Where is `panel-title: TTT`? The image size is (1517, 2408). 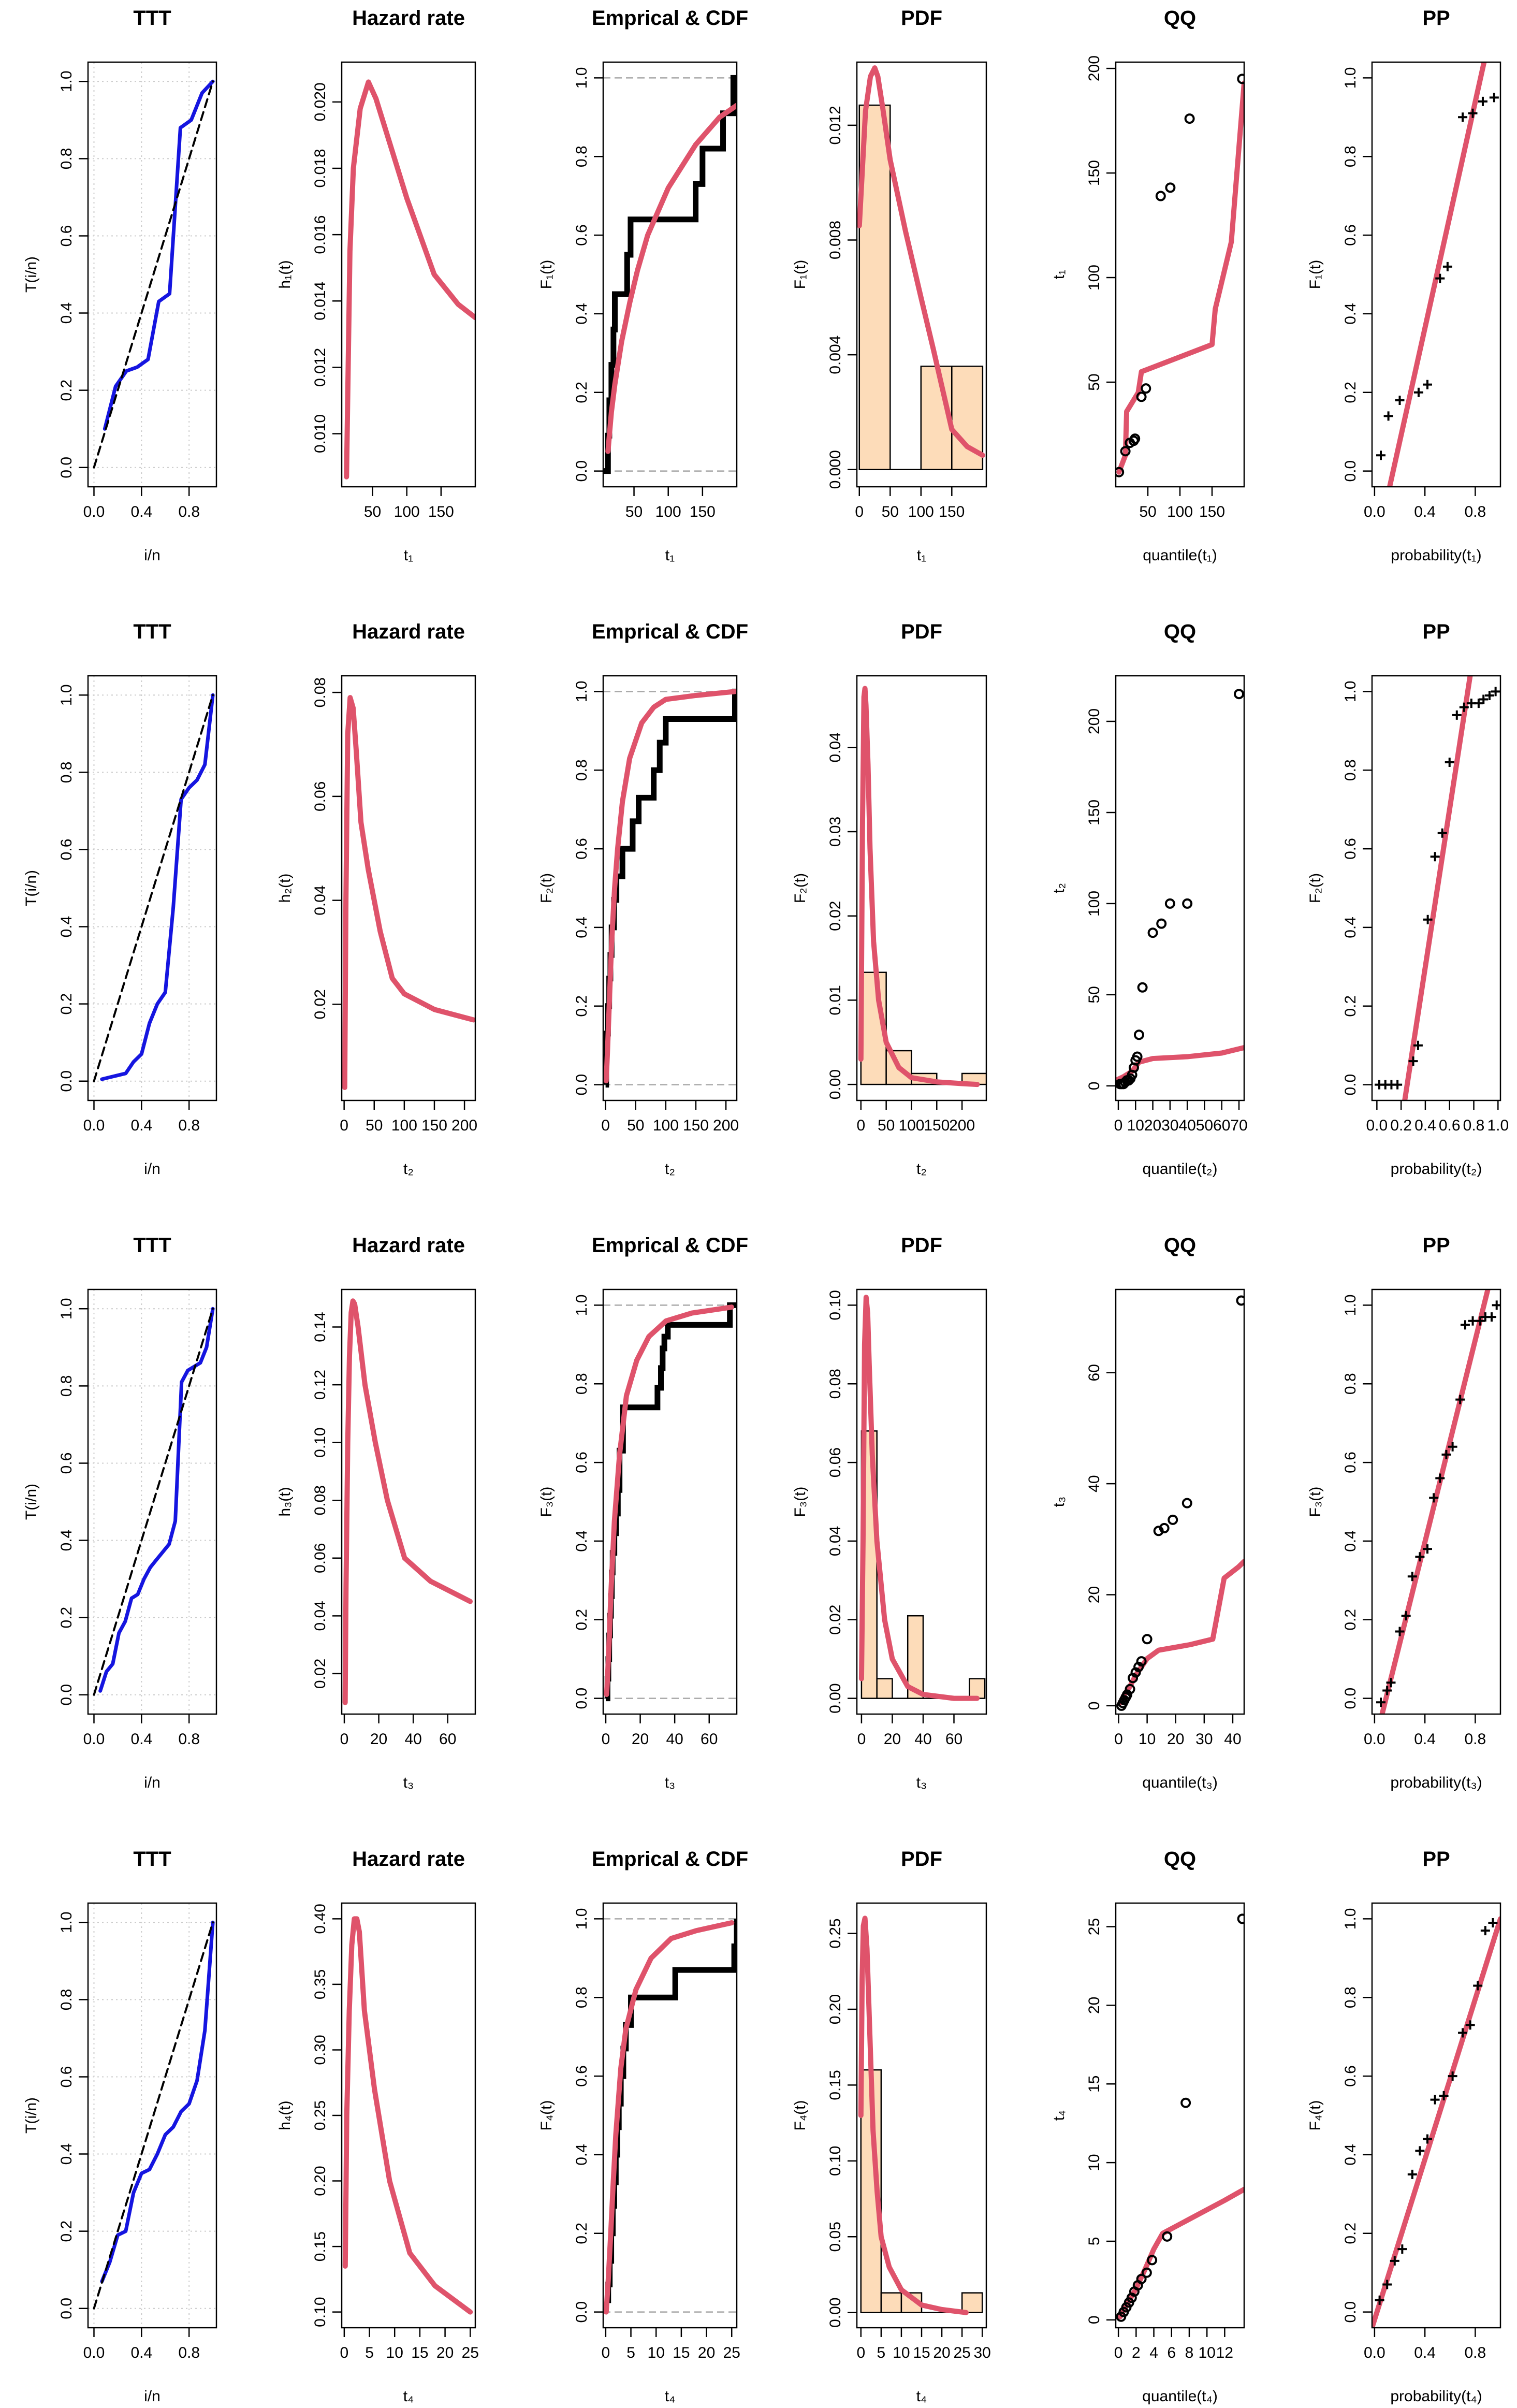 panel-title: TTT is located at coordinates (152, 1245).